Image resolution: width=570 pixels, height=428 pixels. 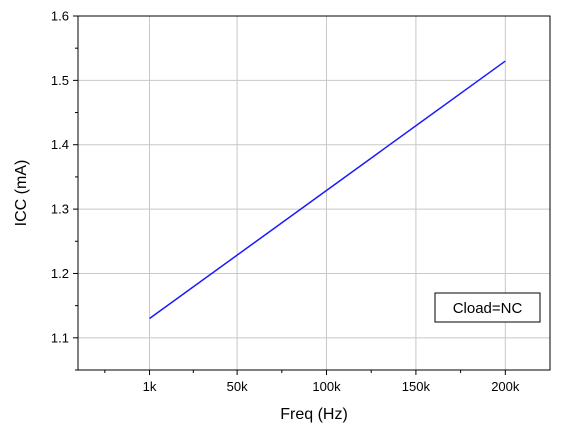 I want to click on x-tick-label: 50k, so click(x=237, y=386).